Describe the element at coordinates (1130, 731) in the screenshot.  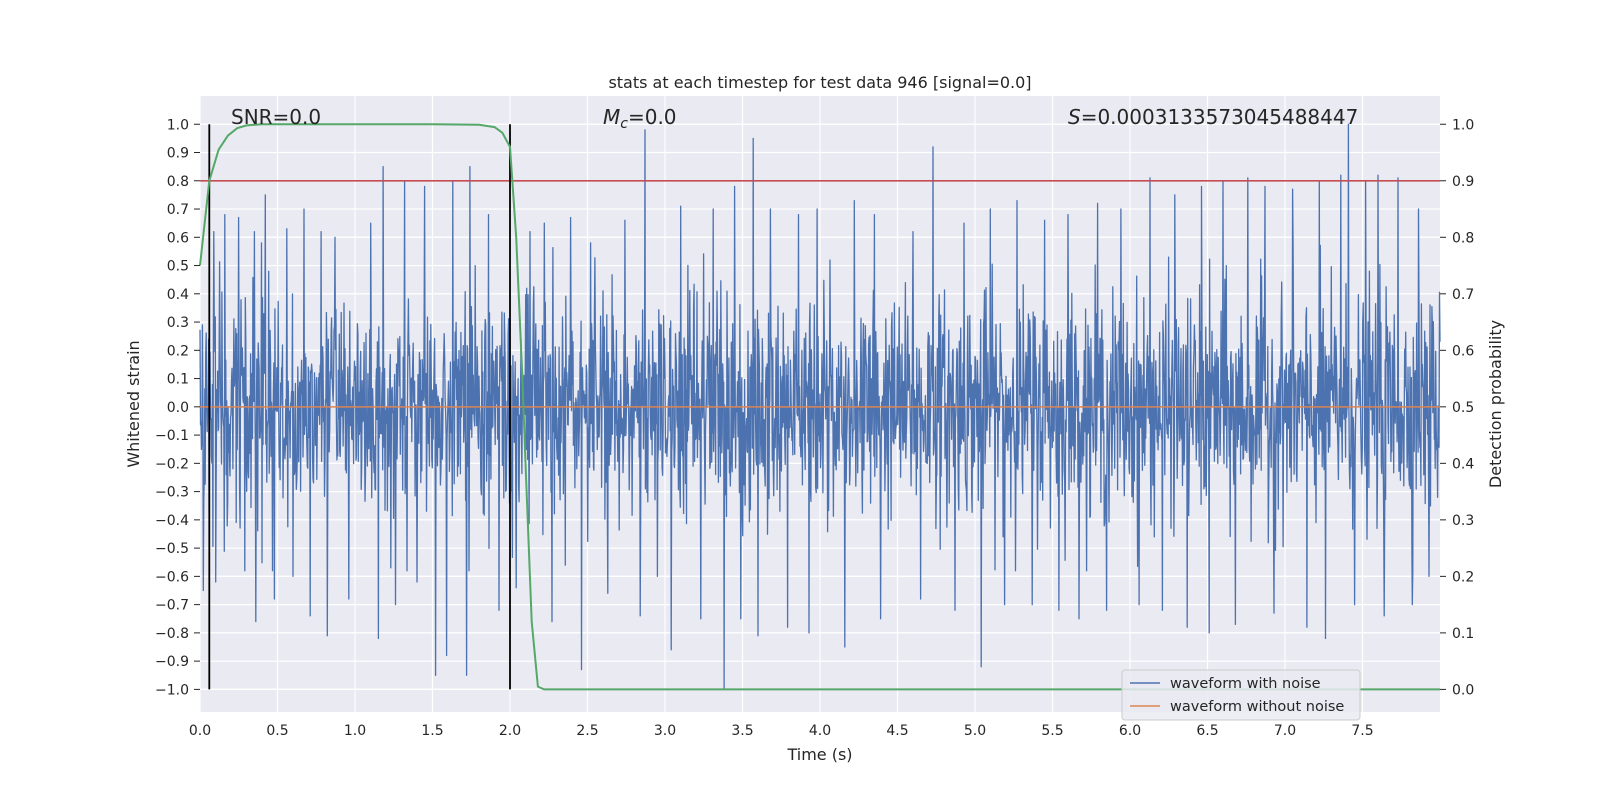
I see `x-tick-label: 6.0` at that location.